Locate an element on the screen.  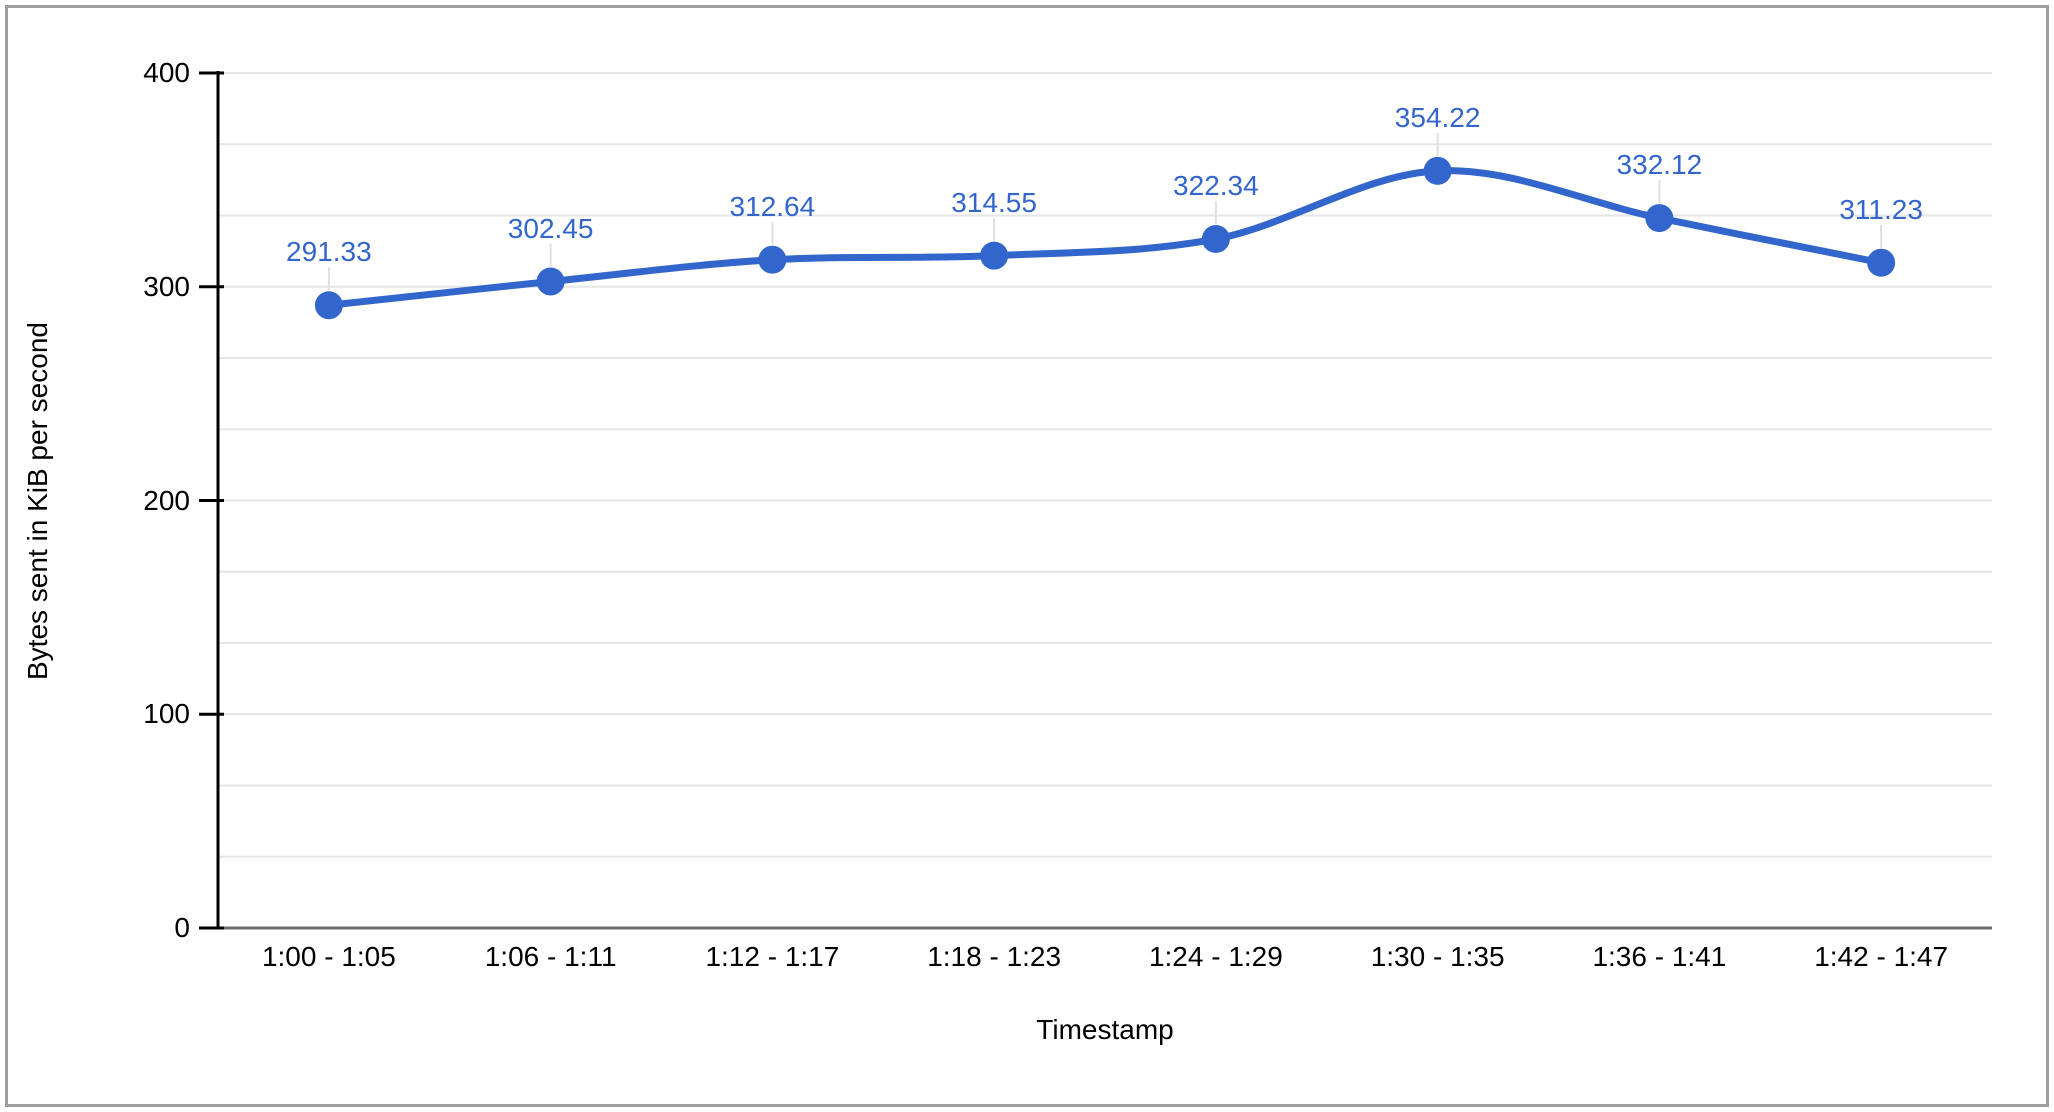
data-point-label: 314.55 is located at coordinates (994, 202).